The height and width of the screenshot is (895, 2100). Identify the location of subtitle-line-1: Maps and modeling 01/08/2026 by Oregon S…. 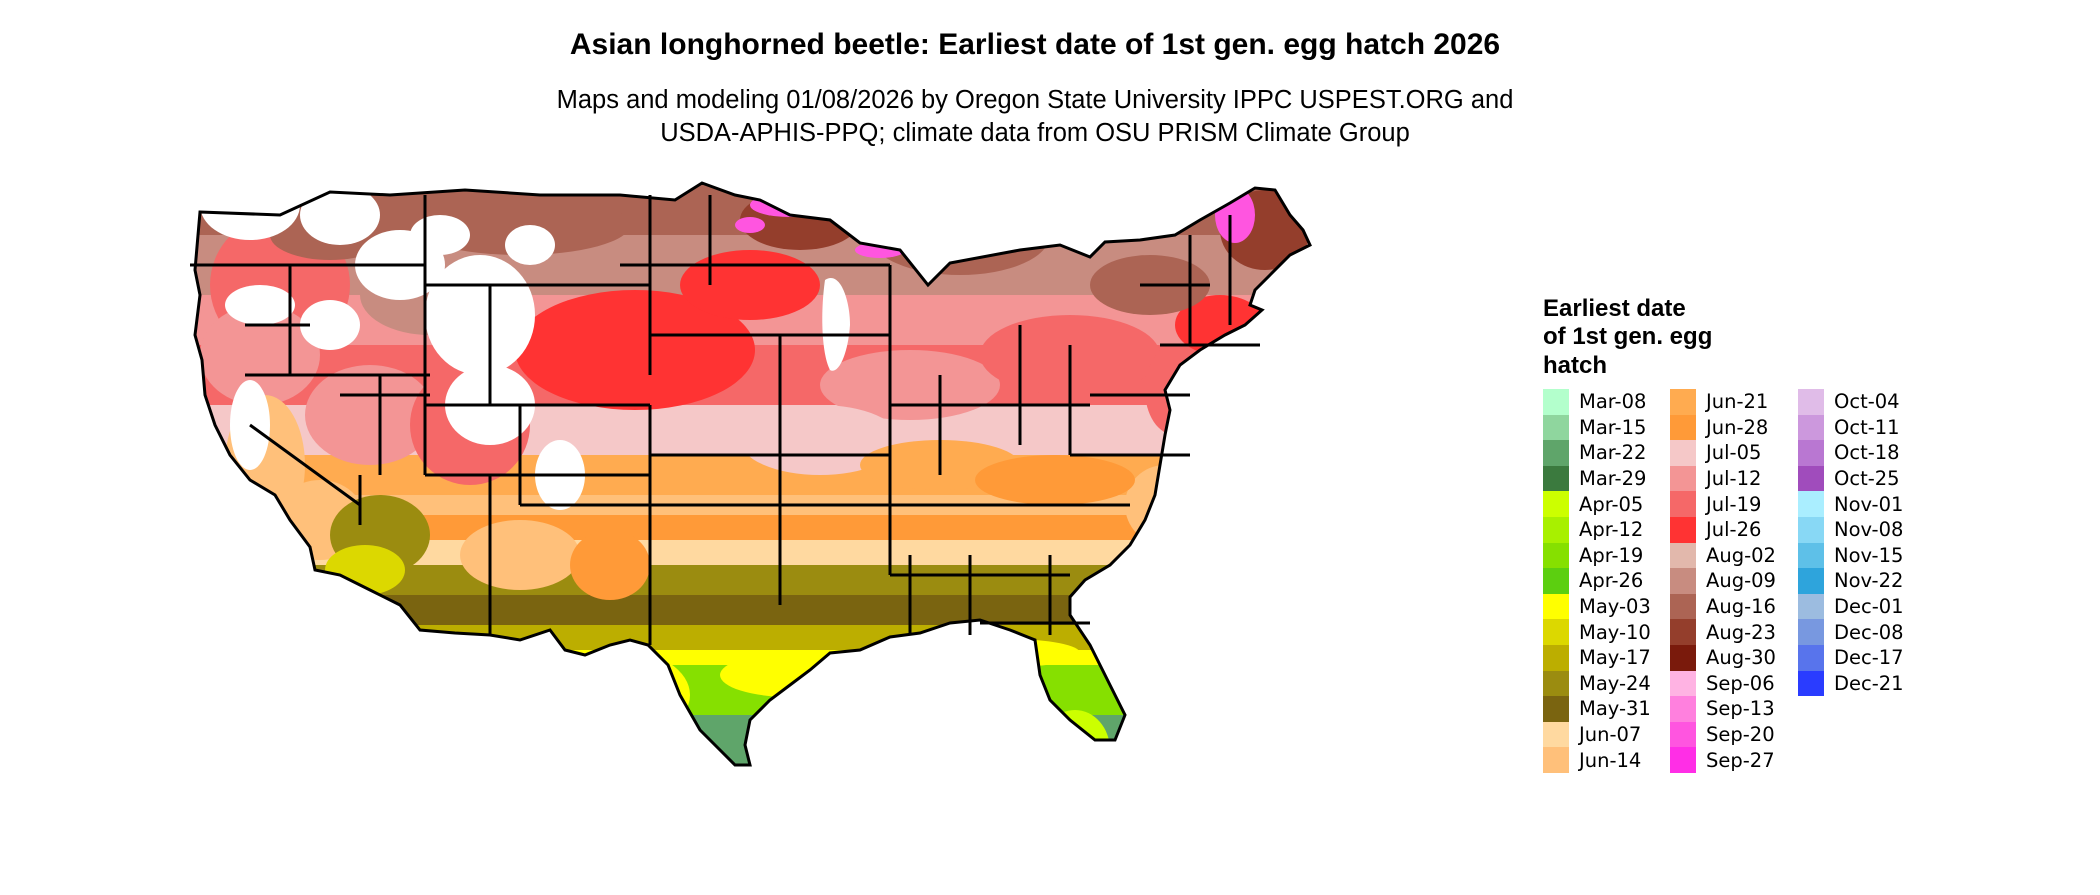
(1035, 100).